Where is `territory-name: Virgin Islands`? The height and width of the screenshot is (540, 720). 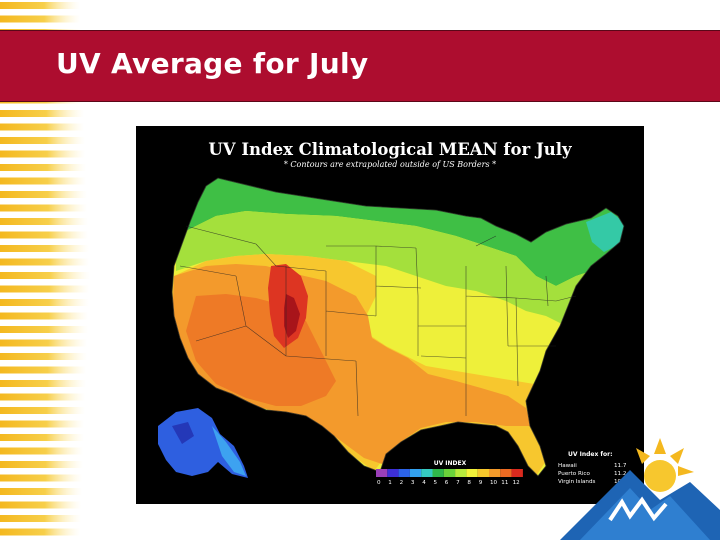 territory-name: Virgin Islands is located at coordinates (577, 482).